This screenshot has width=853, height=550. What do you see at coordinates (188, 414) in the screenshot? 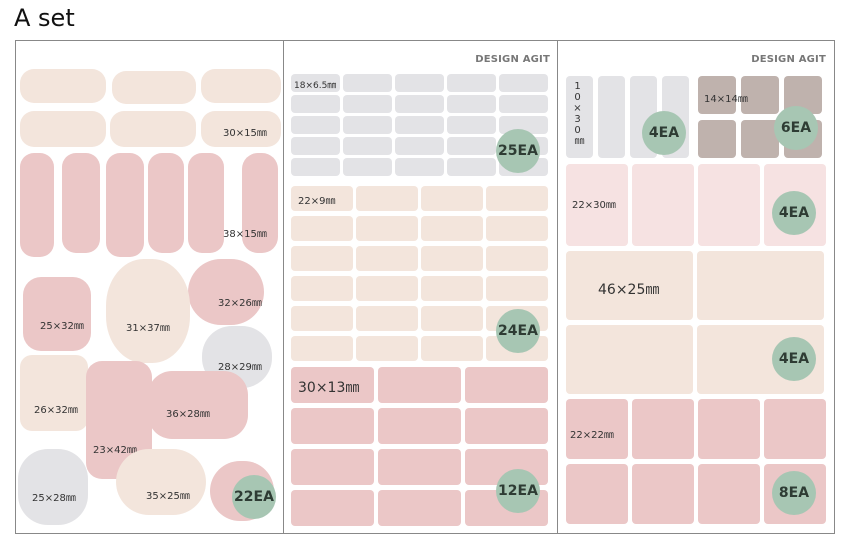
I see `size-label: 36×28㎜` at bounding box center [188, 414].